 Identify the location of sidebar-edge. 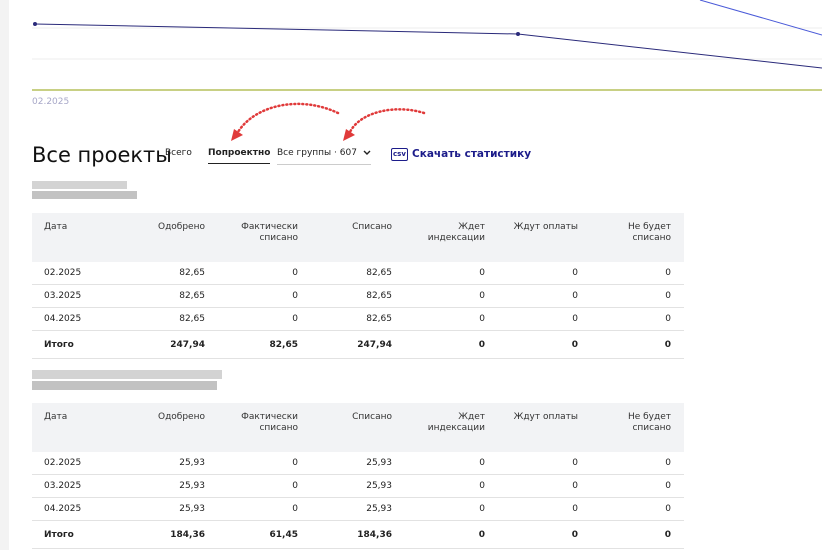
(4, 275).